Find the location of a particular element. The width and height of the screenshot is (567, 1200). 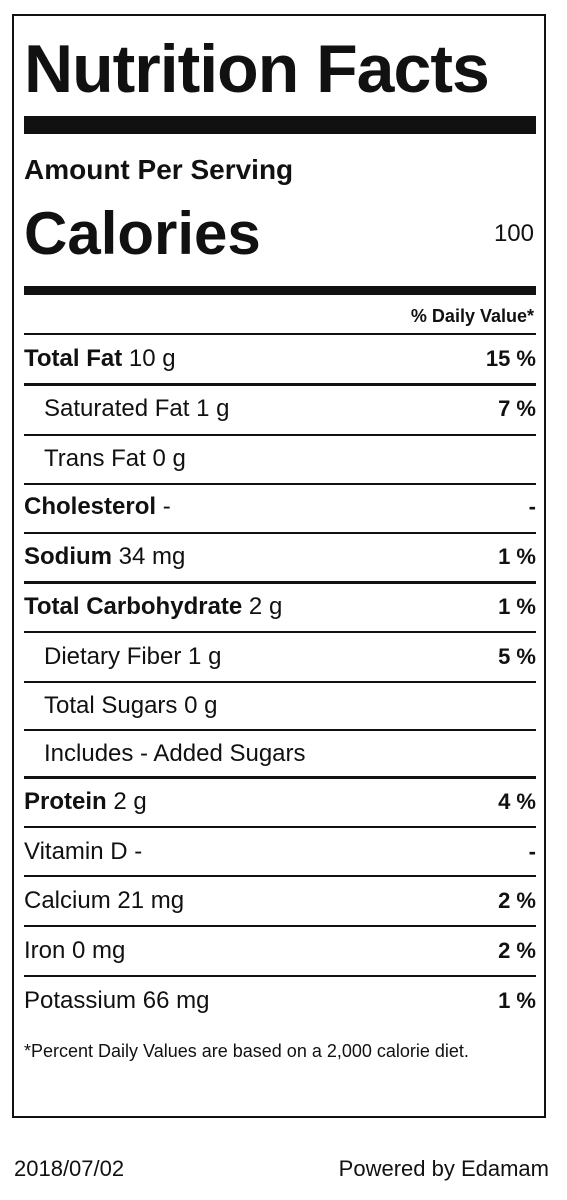

nutrient-row-dietary-fiber: Dietary Fiber 1 g 5 % is located at coordinates (290, 657).